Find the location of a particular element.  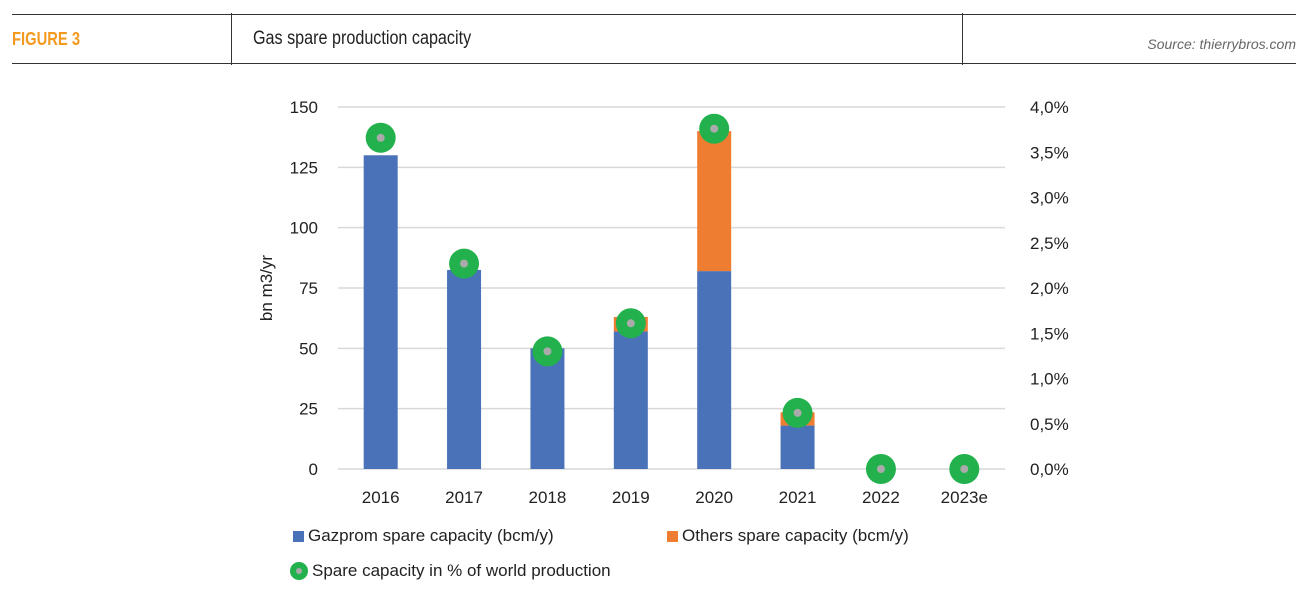

figure-title: Gas spare production capacity is located at coordinates (362, 38).